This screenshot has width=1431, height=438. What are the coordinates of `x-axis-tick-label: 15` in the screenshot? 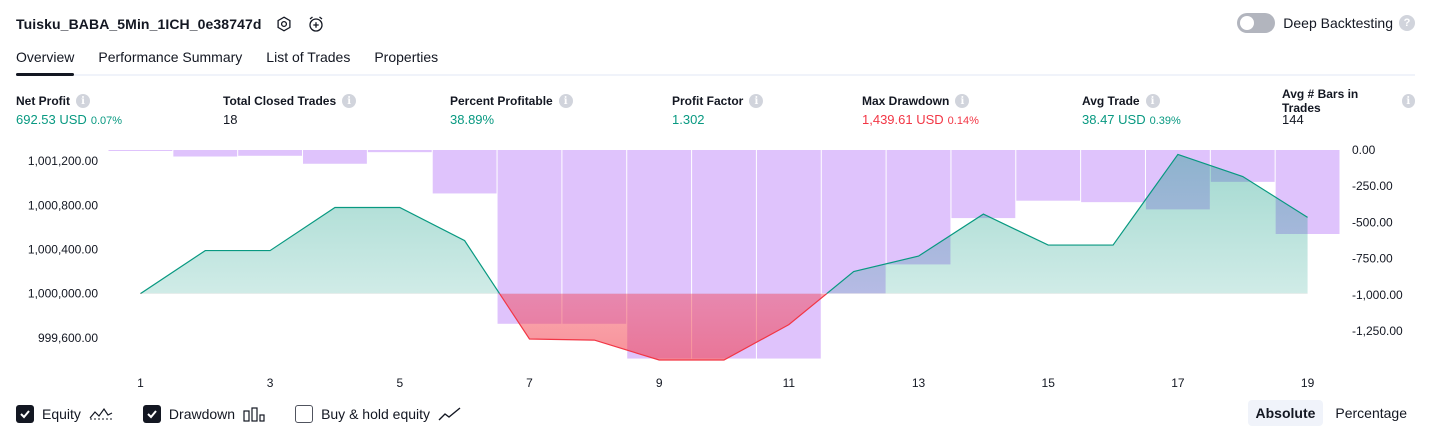 It's located at (1049, 383).